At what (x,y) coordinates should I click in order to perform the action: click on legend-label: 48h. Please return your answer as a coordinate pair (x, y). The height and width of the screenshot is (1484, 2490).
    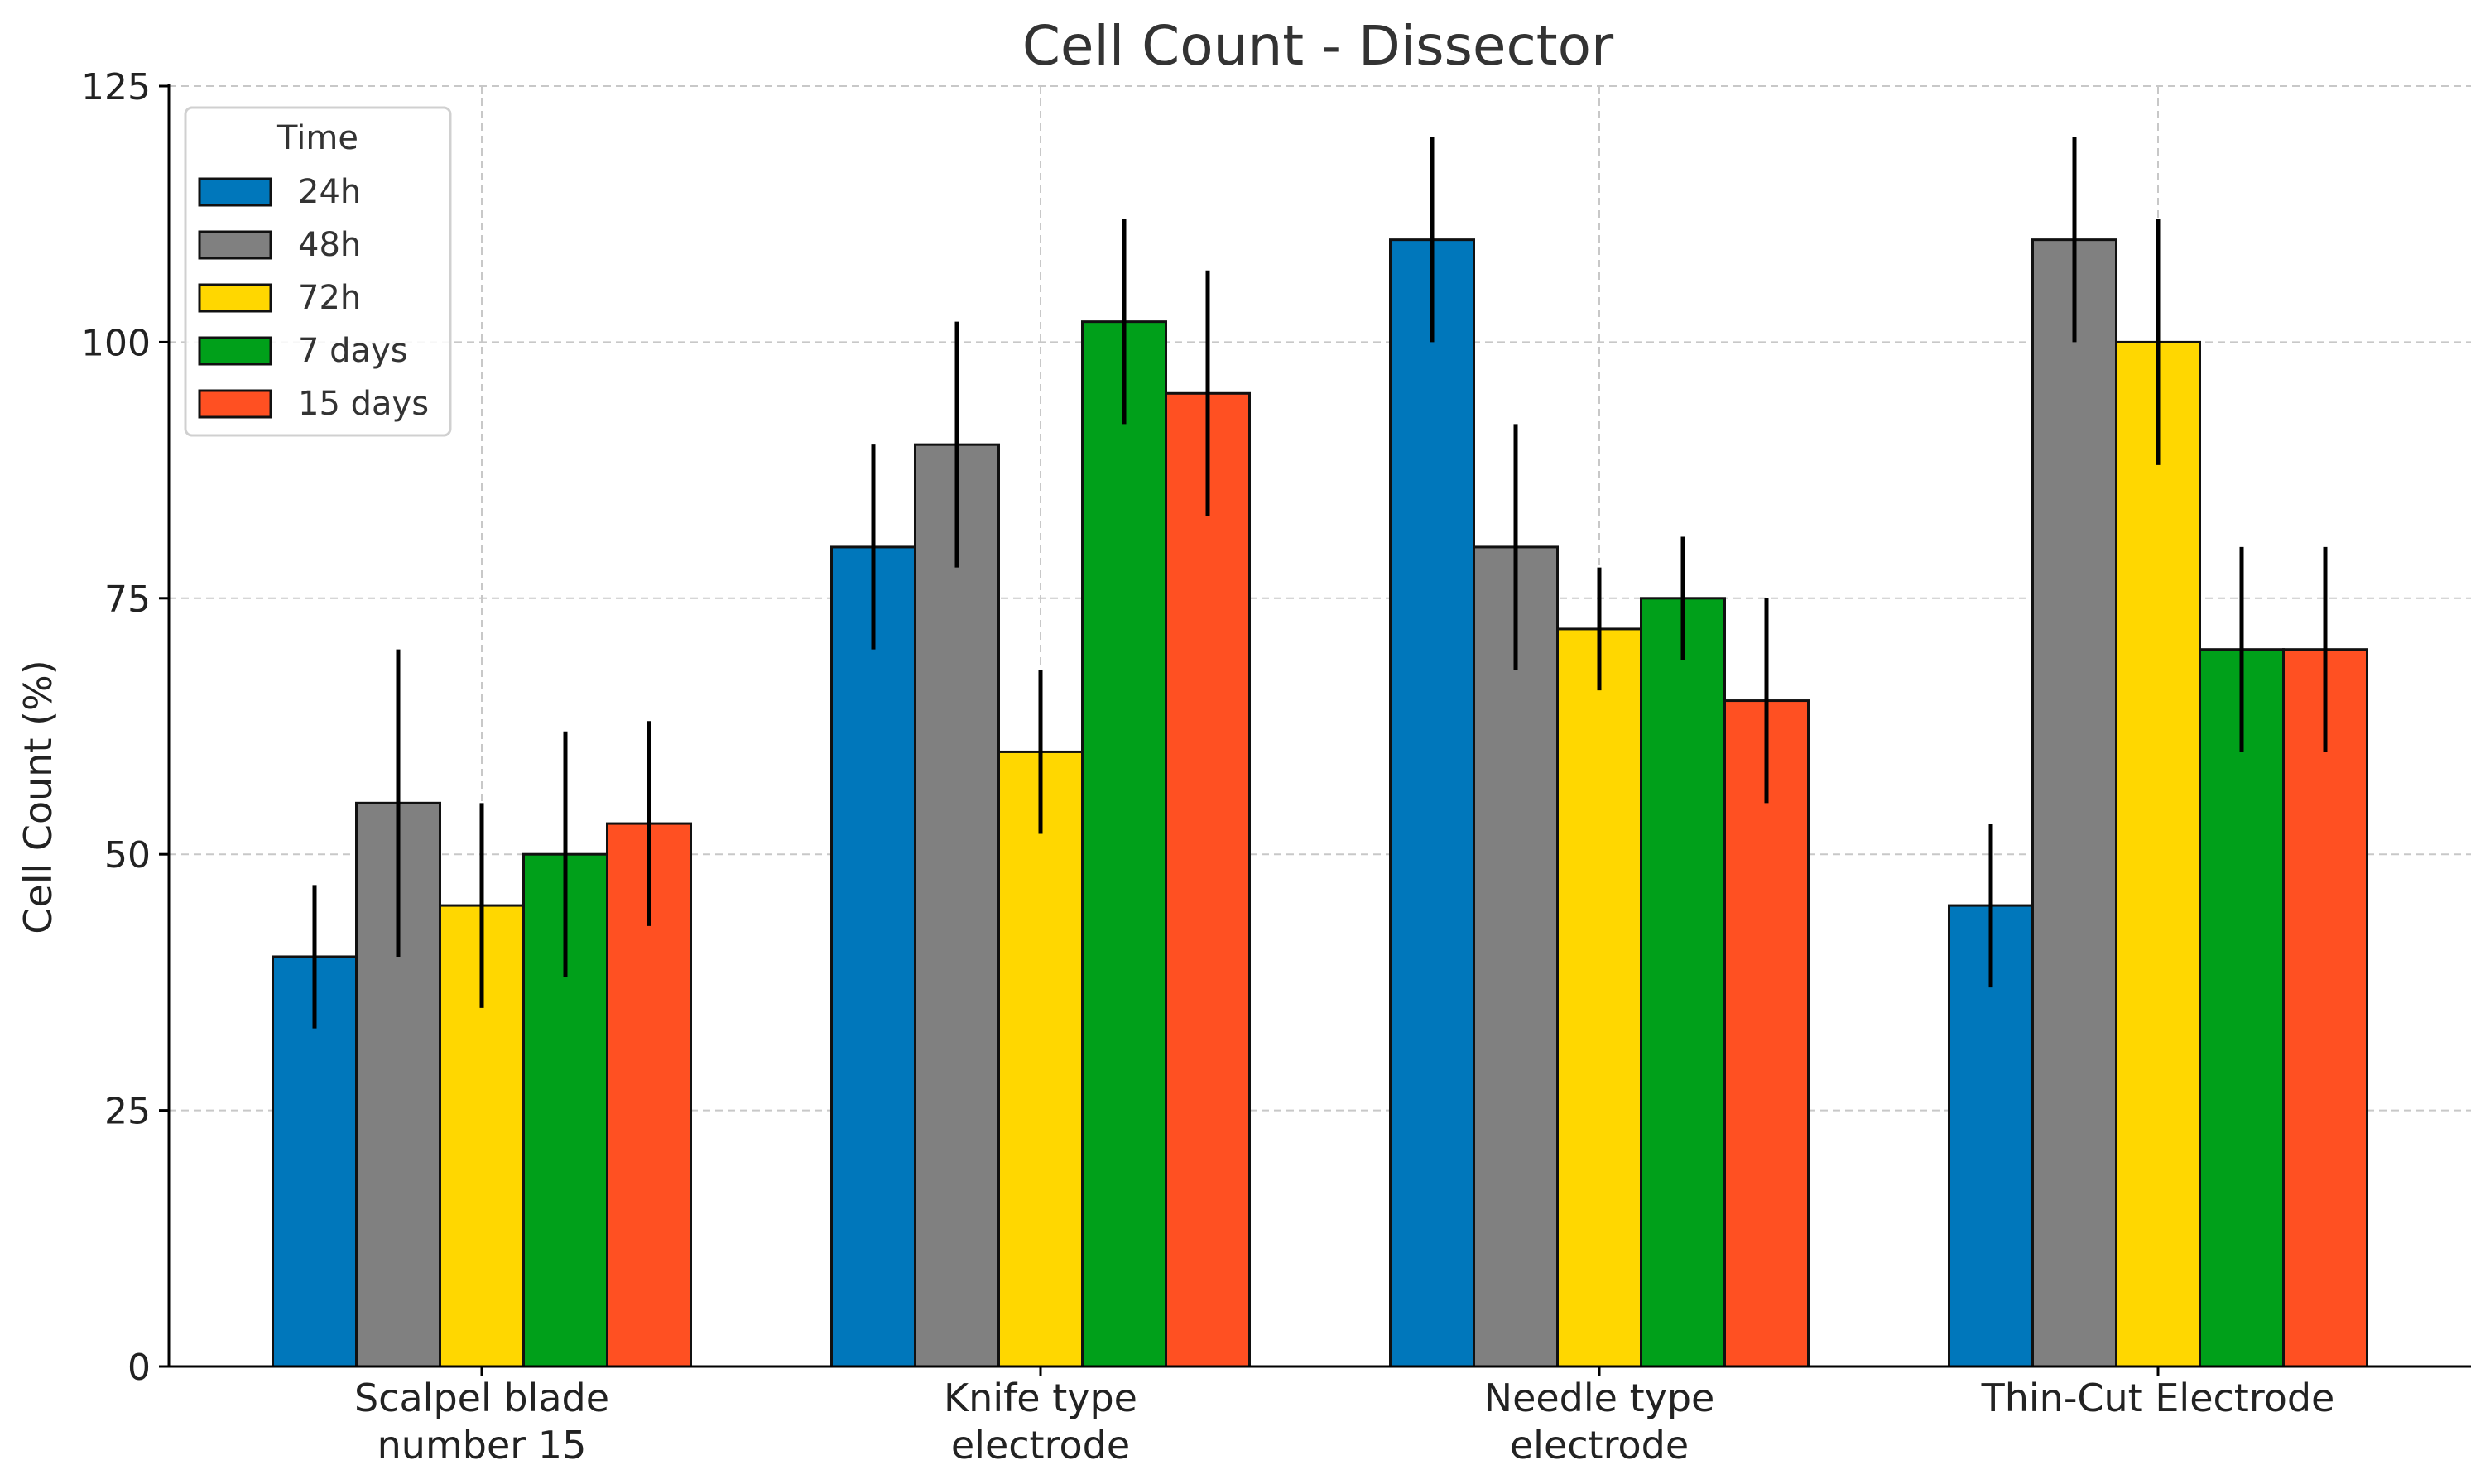
    Looking at the image, I should click on (330, 245).